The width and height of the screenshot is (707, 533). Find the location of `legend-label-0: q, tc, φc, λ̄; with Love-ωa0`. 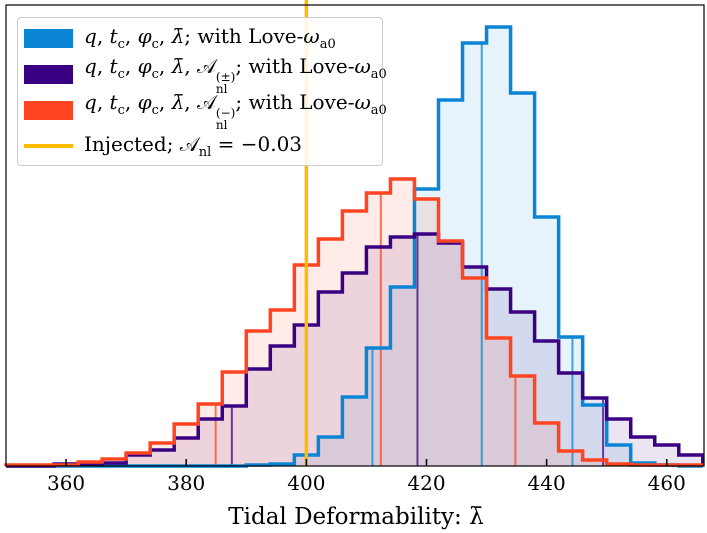

legend-label-0: q, tc, φc, λ̄; with Love-ωa0 is located at coordinates (210, 38).